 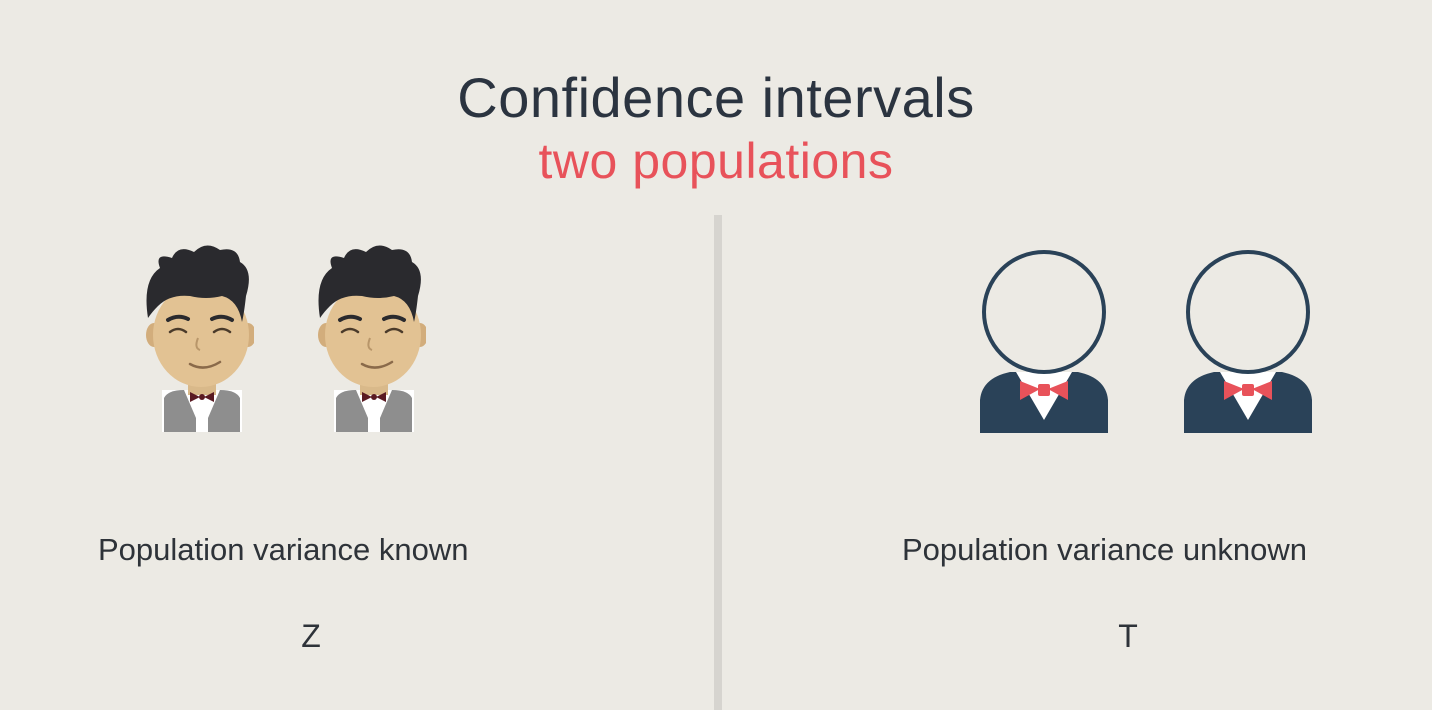 I want to click on z-statistic-label: Z, so click(x=311, y=636).